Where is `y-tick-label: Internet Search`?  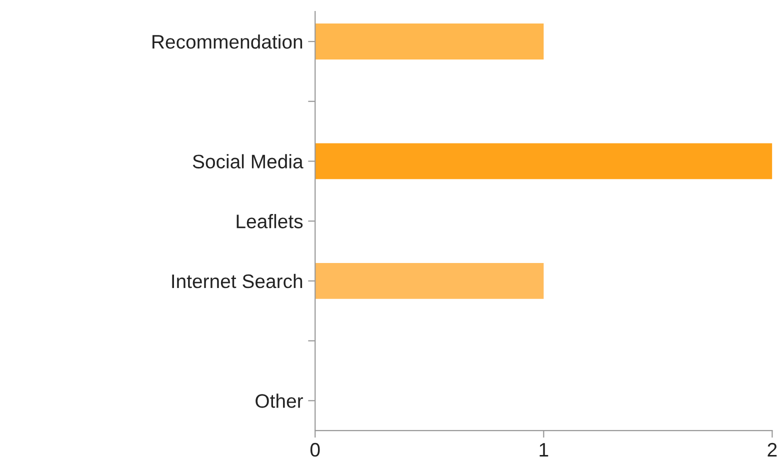 y-tick-label: Internet Search is located at coordinates (237, 281).